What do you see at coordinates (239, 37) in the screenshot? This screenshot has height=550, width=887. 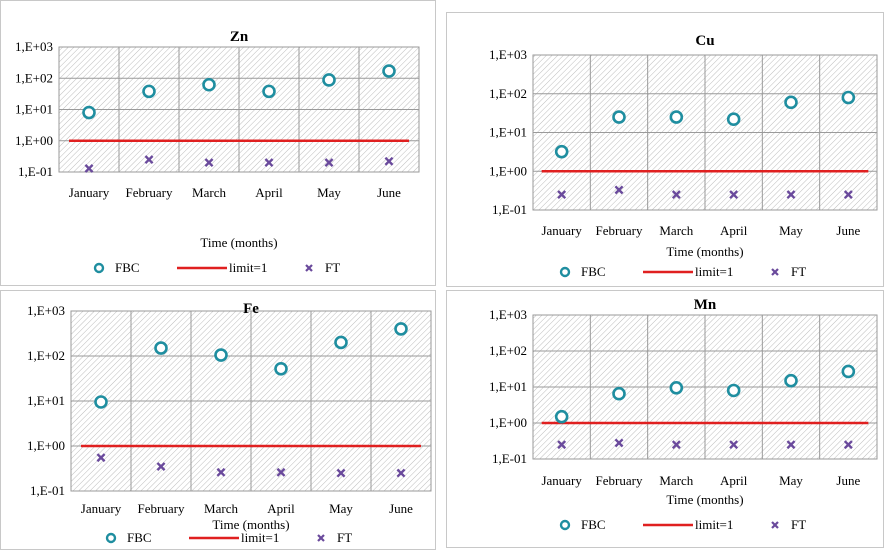 I see `chart-title: Zn` at bounding box center [239, 37].